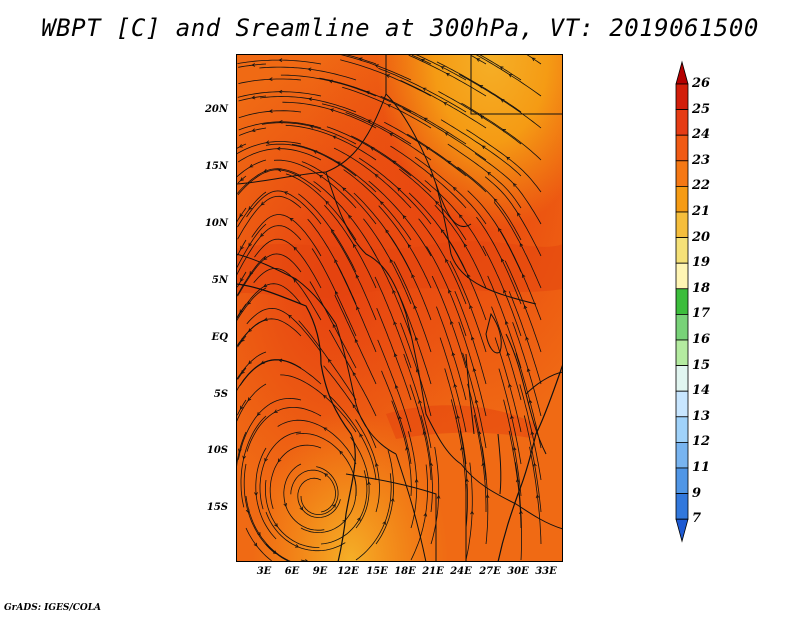 The height and width of the screenshot is (618, 800). Describe the element at coordinates (377, 571) in the screenshot. I see `lon-label: 15E` at that location.